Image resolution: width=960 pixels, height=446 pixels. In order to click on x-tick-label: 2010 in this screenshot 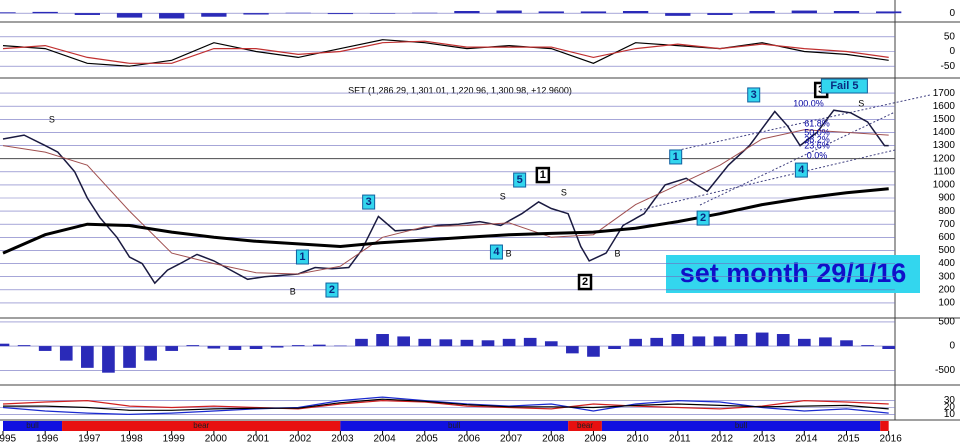, I will do `click(637, 439)`.